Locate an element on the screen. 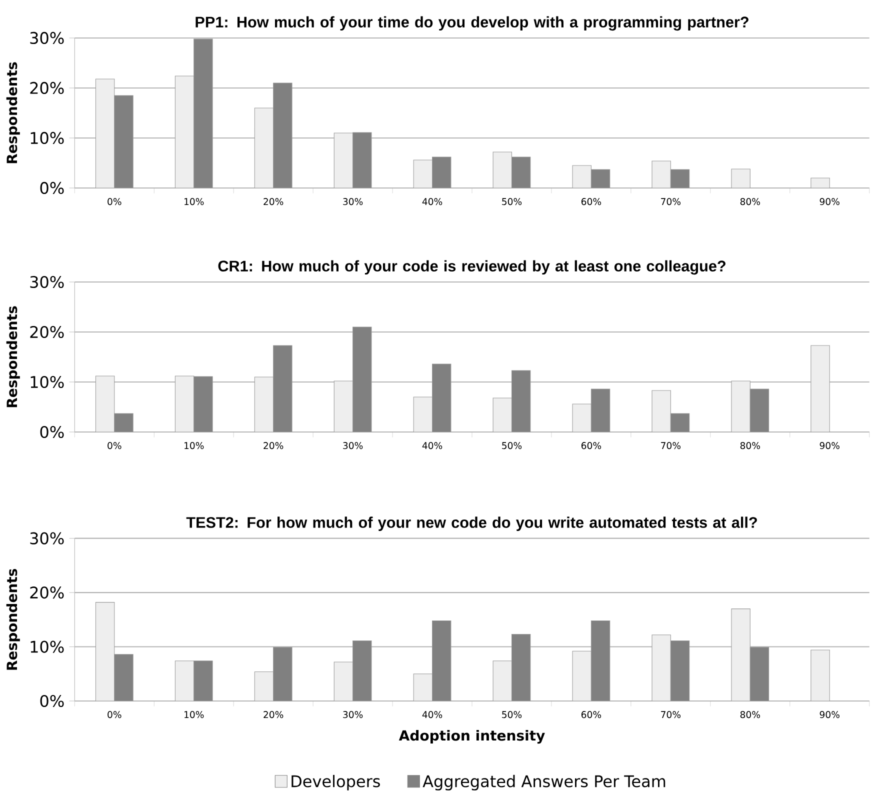 This screenshot has width=880, height=802. chart-title: CR1: How much of your code is reviewed by at least one colleague? is located at coordinates (472, 267).